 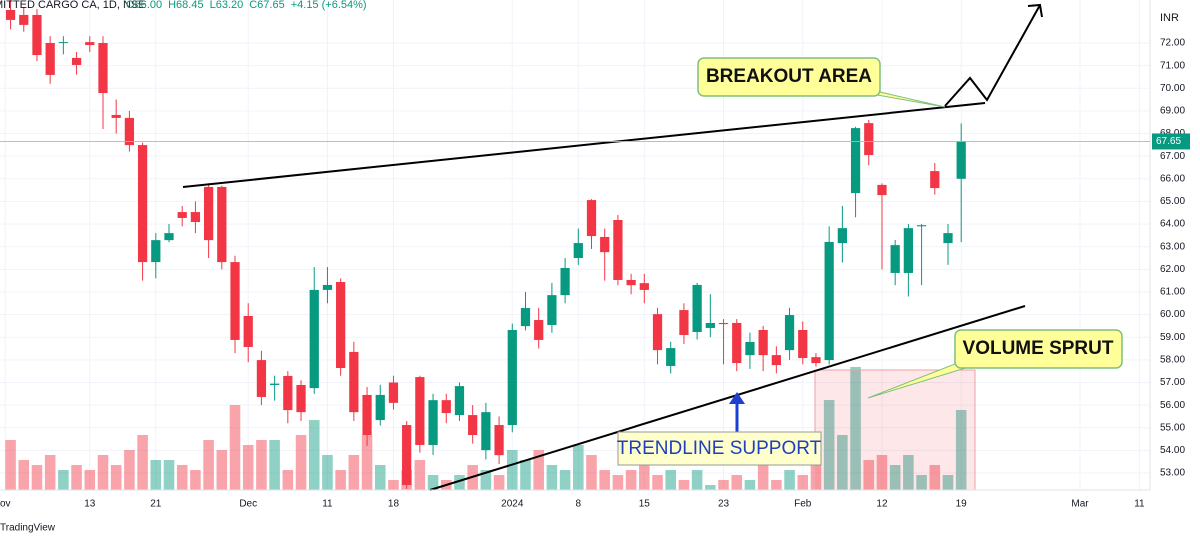 What do you see at coordinates (1172, 405) in the screenshot?
I see `y-tick-label: 56.00` at bounding box center [1172, 405].